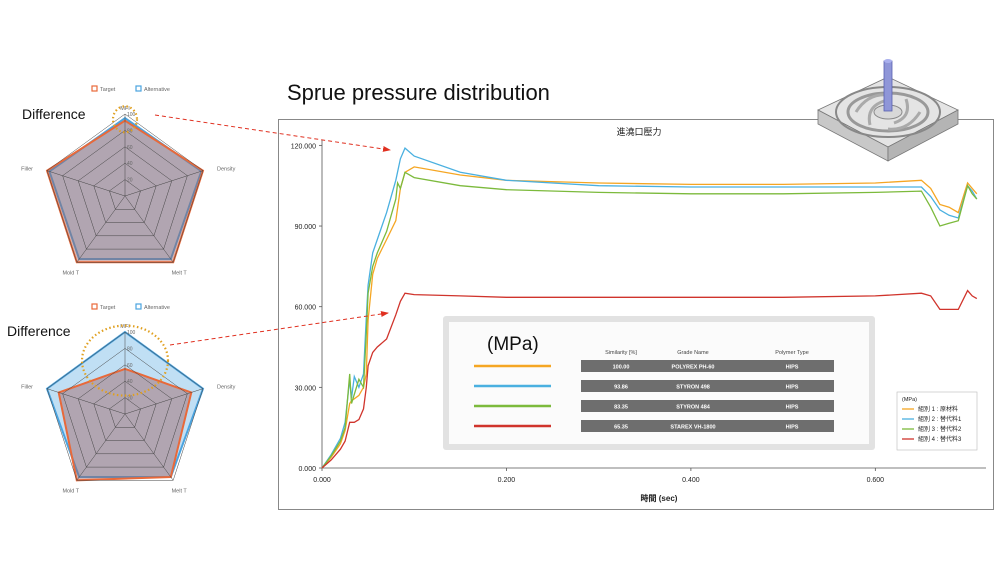  What do you see at coordinates (306, 227) in the screenshot?
I see `y-tick-label: 90.000` at bounding box center [306, 227].